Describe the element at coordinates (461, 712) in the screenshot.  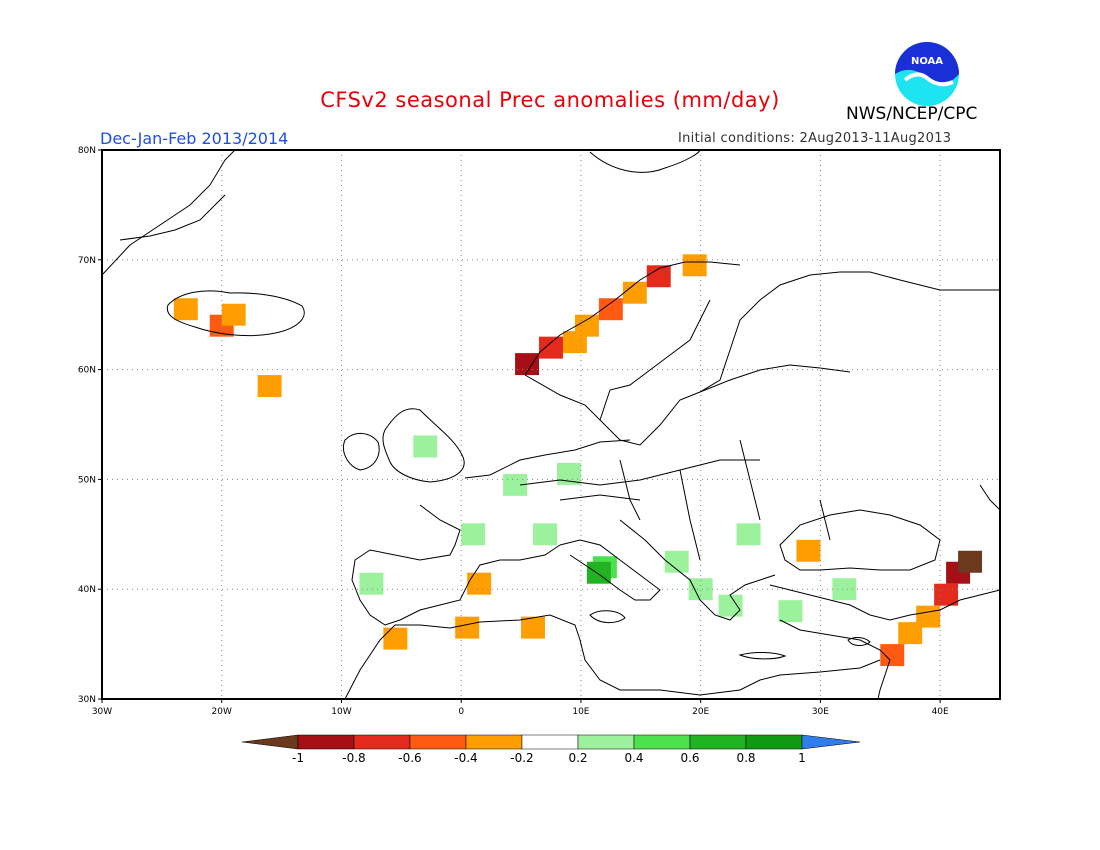
I see `lon-tick-label: 0` at that location.